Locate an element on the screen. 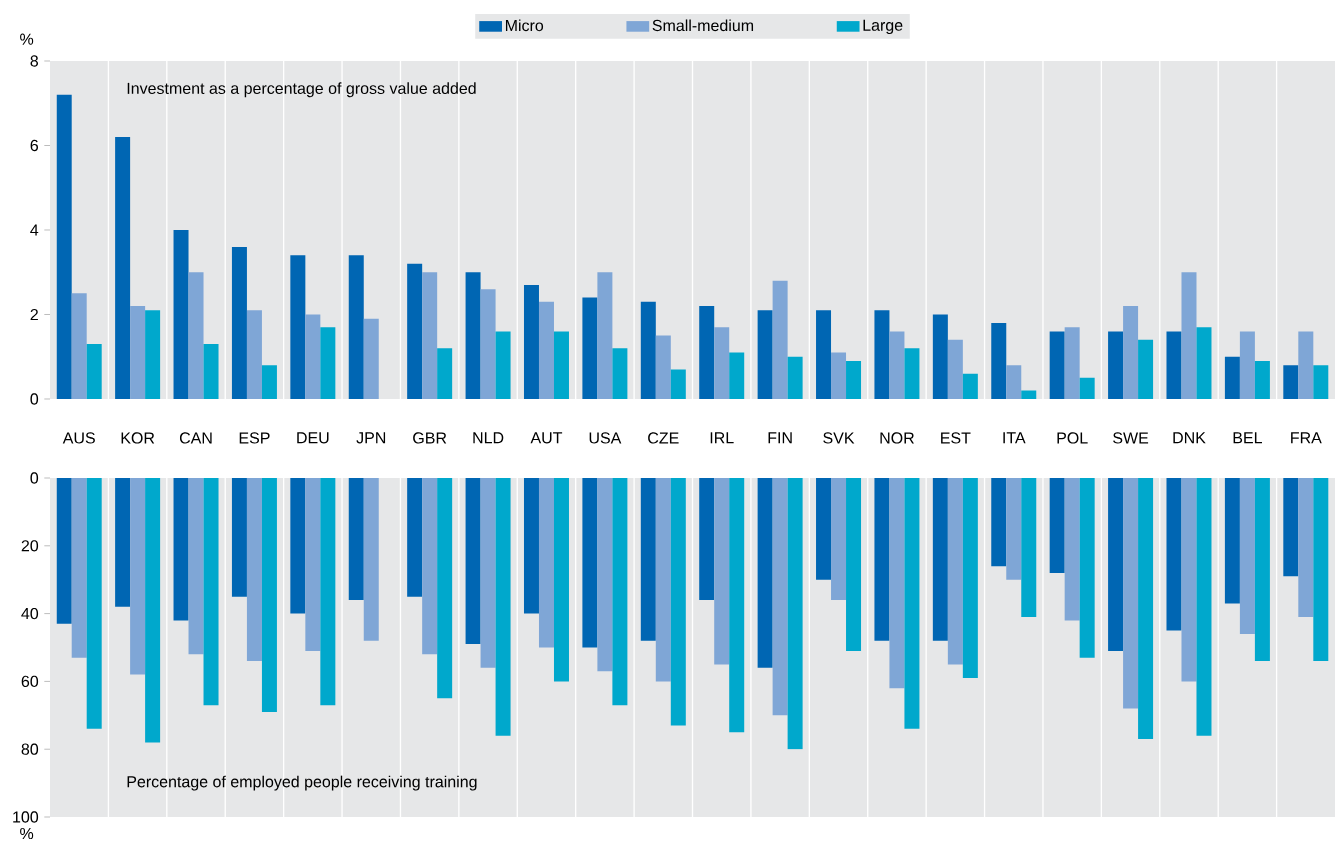  x-tick-label: CZE is located at coordinates (663, 438).